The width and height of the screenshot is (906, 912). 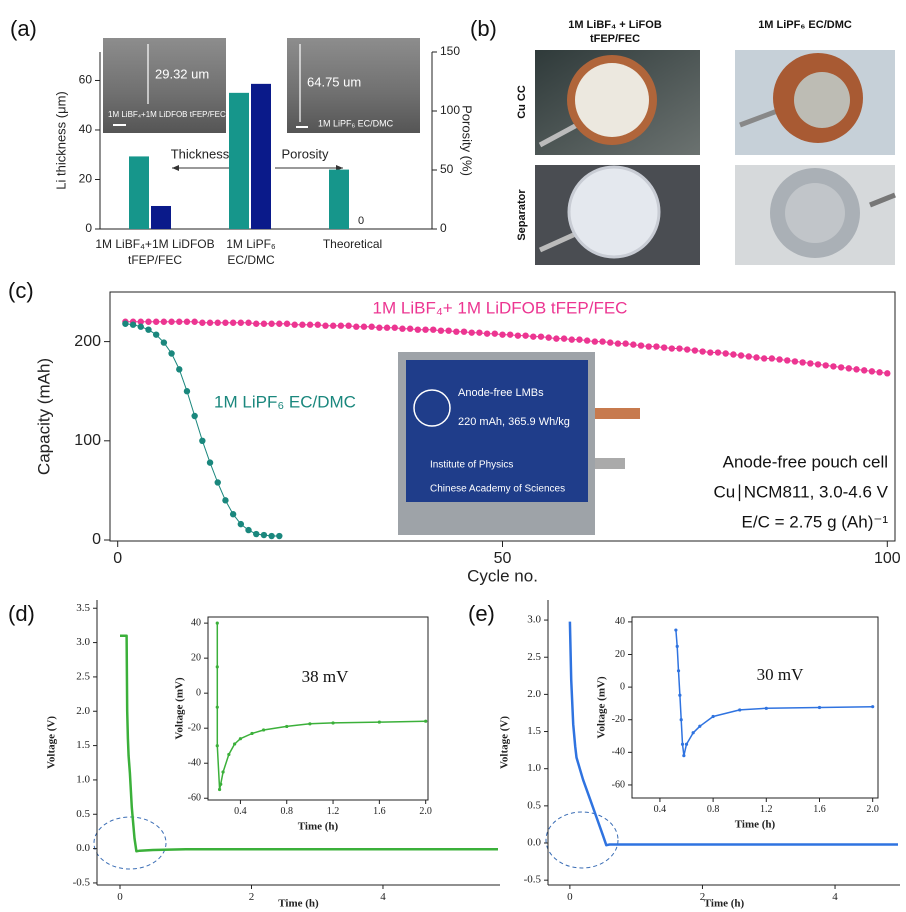 What do you see at coordinates (155, 252) in the screenshot?
I see `category-label: 1M LiBF₄+1M LiDFOB tFEP/FEC` at bounding box center [155, 252].